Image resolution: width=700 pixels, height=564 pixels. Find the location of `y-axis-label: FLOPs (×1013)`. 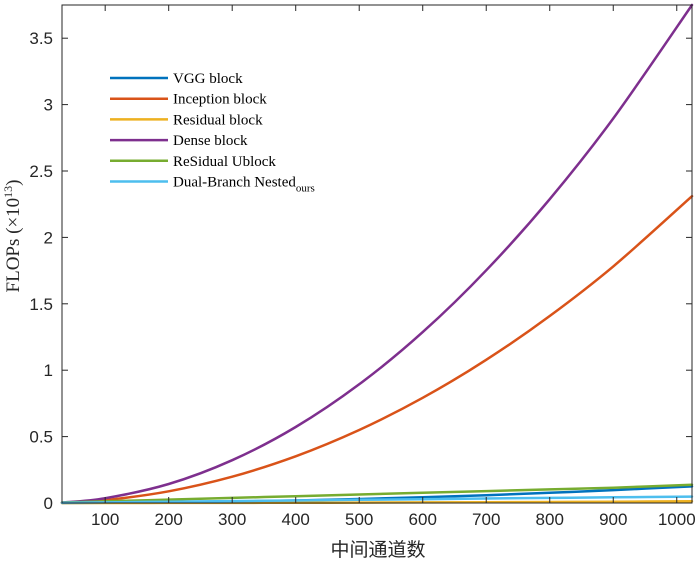

y-axis-label: FLOPs (×1013) is located at coordinates (12, 236).